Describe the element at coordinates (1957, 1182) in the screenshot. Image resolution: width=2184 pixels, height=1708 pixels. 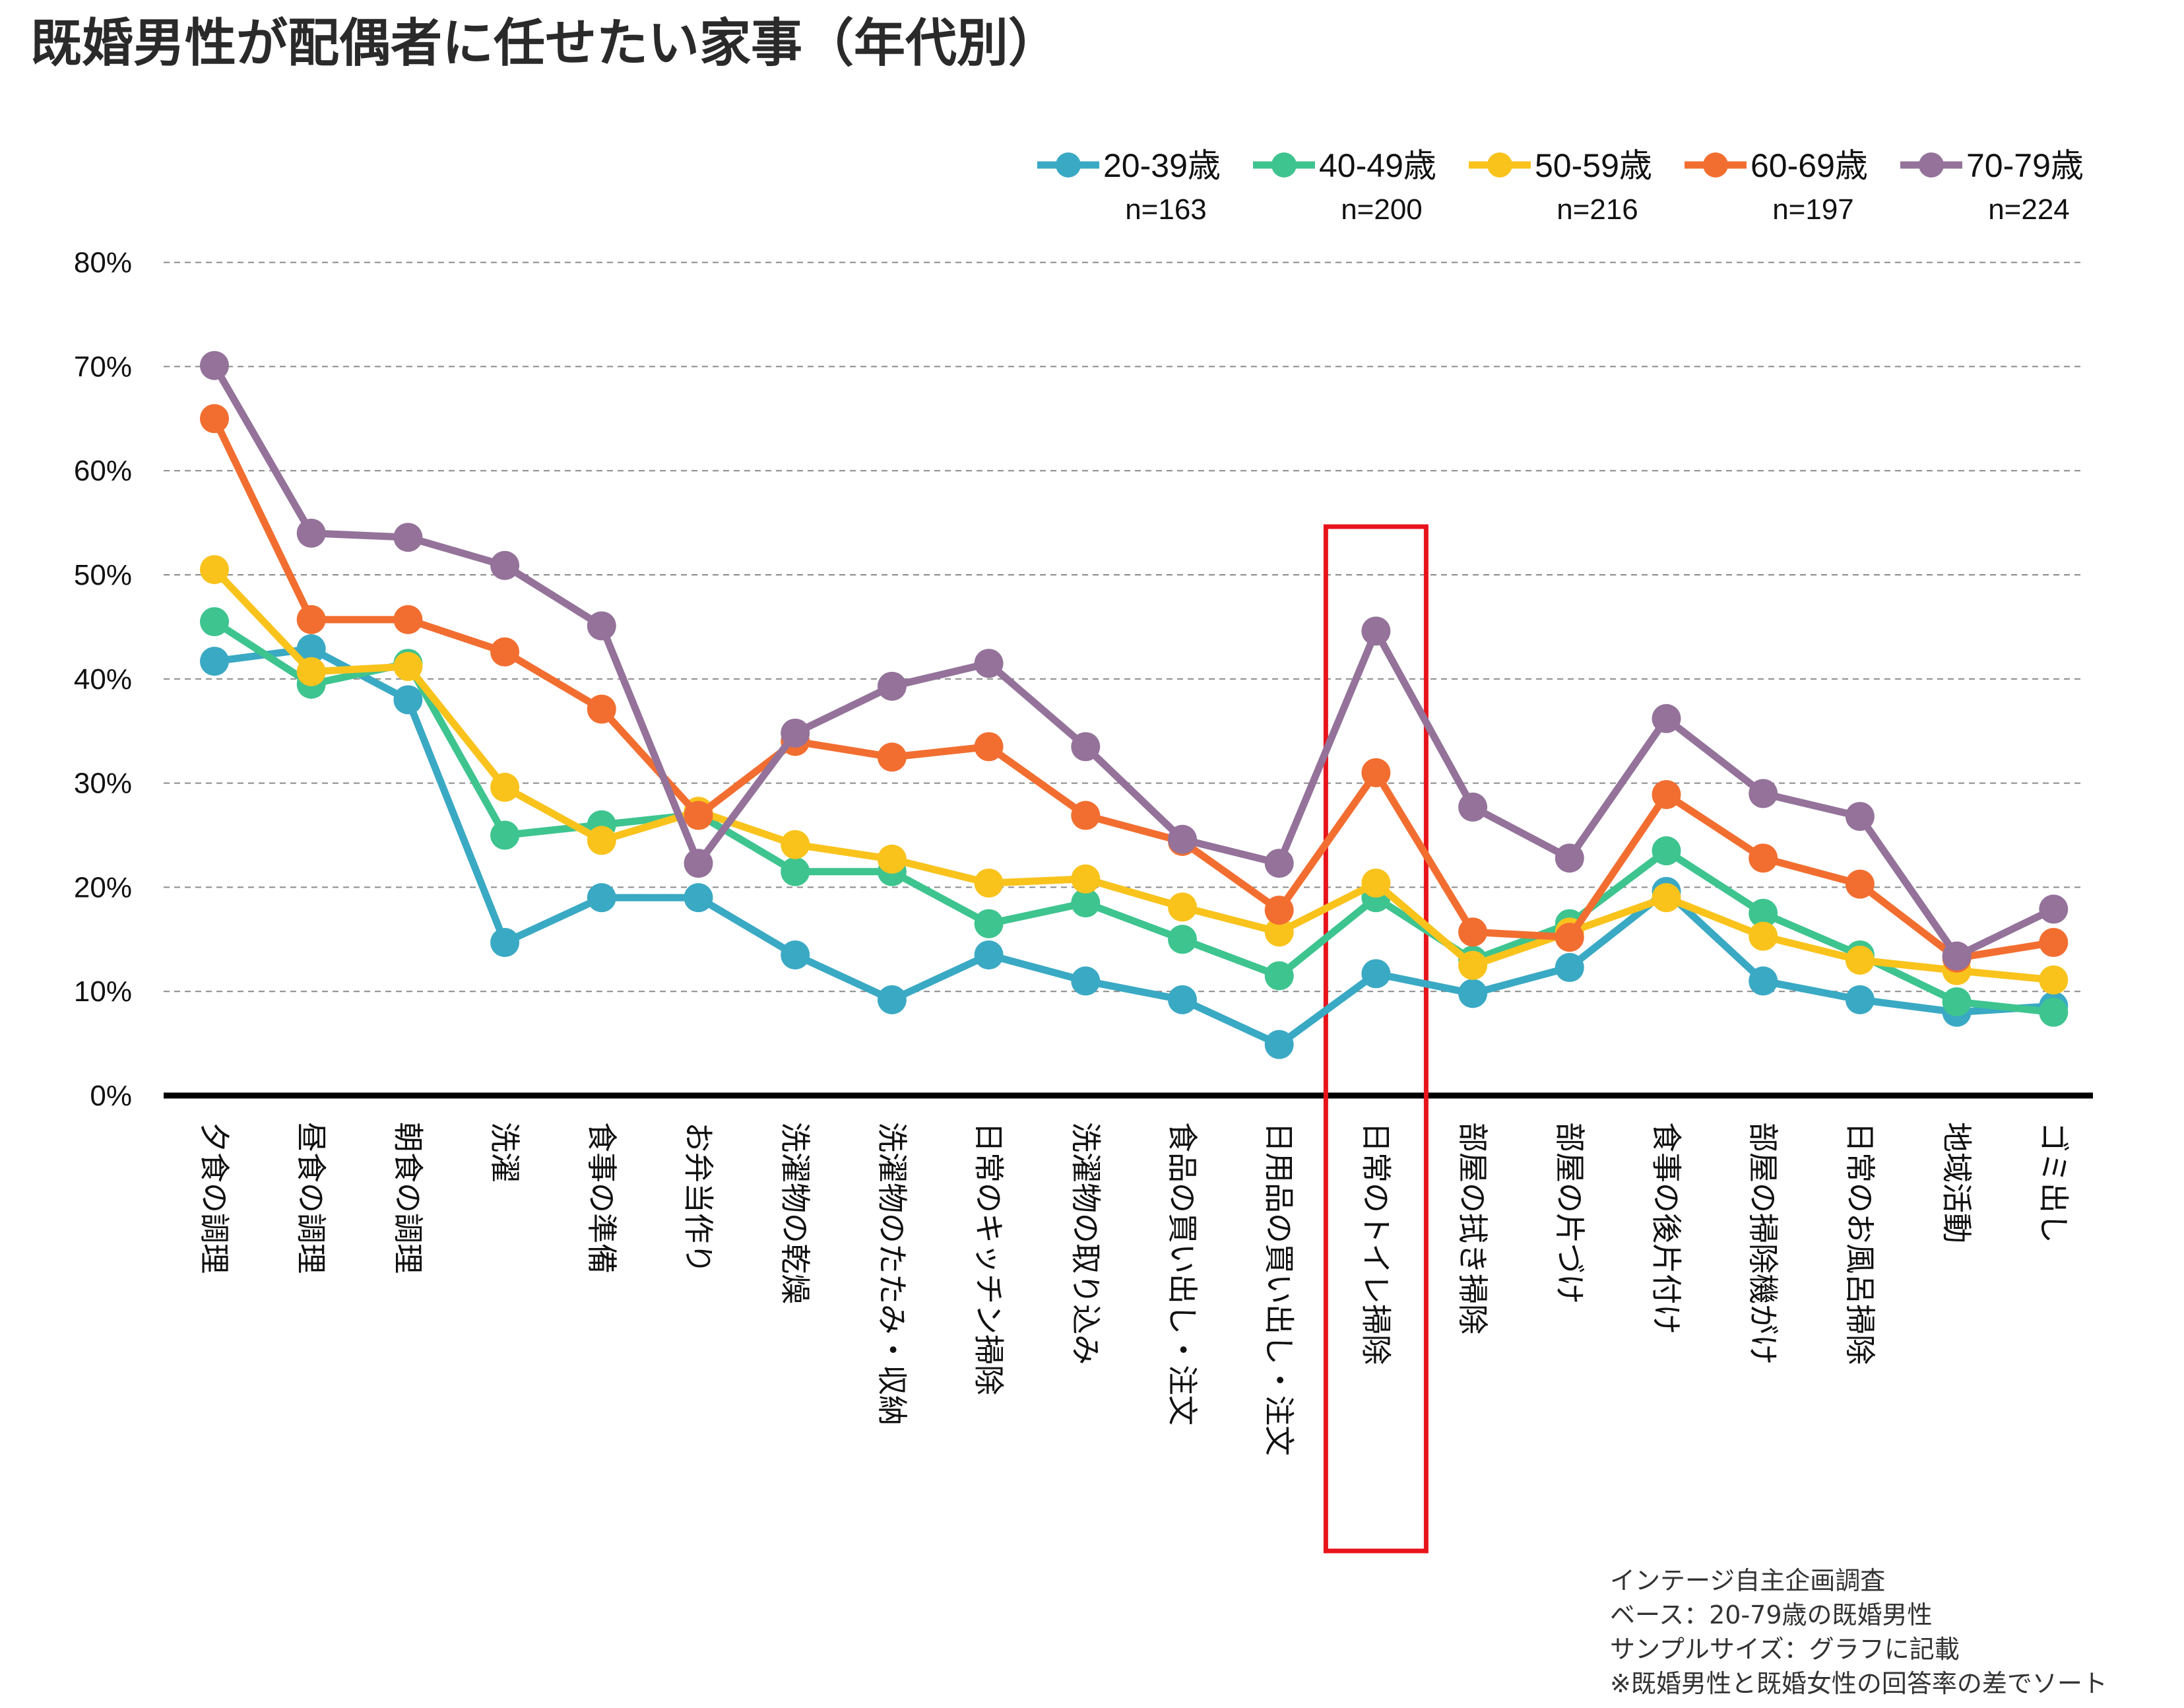
I see `x-tick-label: 地域活動` at that location.